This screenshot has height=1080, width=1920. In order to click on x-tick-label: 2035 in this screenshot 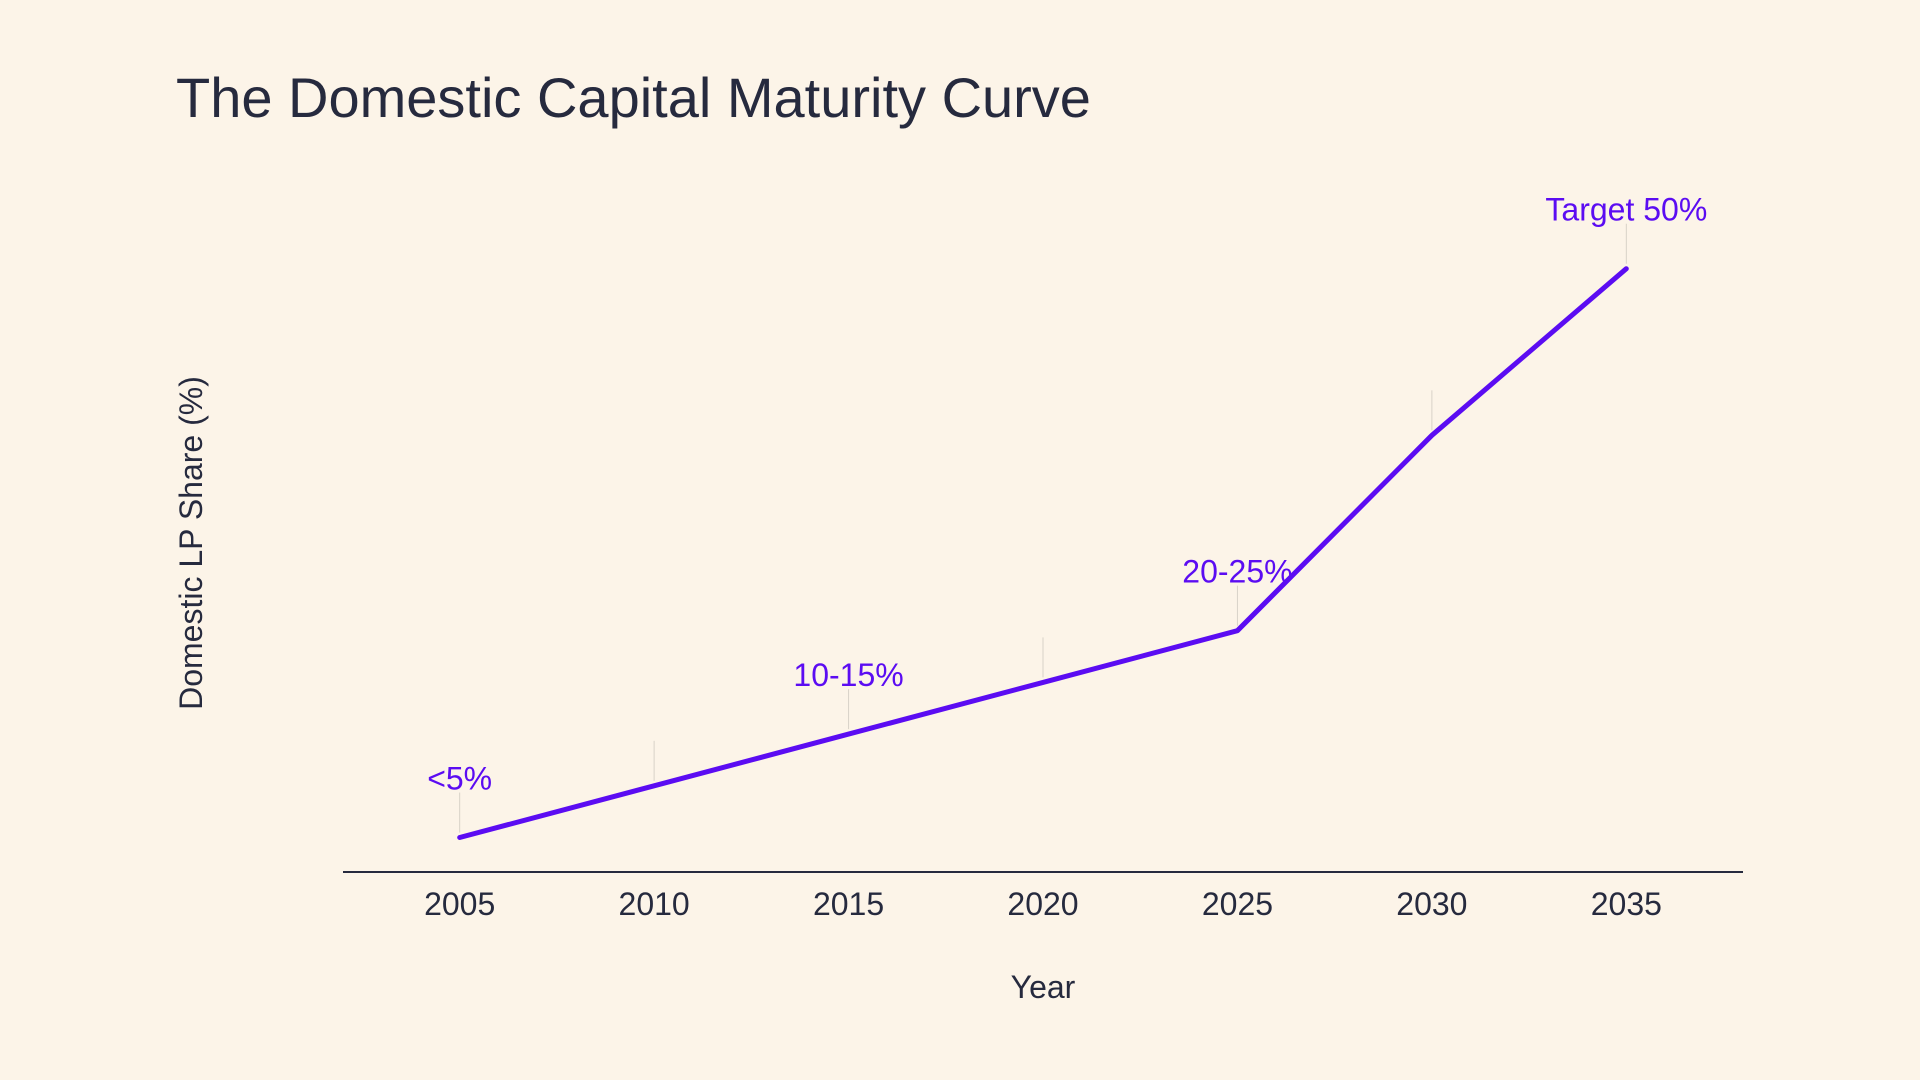, I will do `click(1626, 904)`.